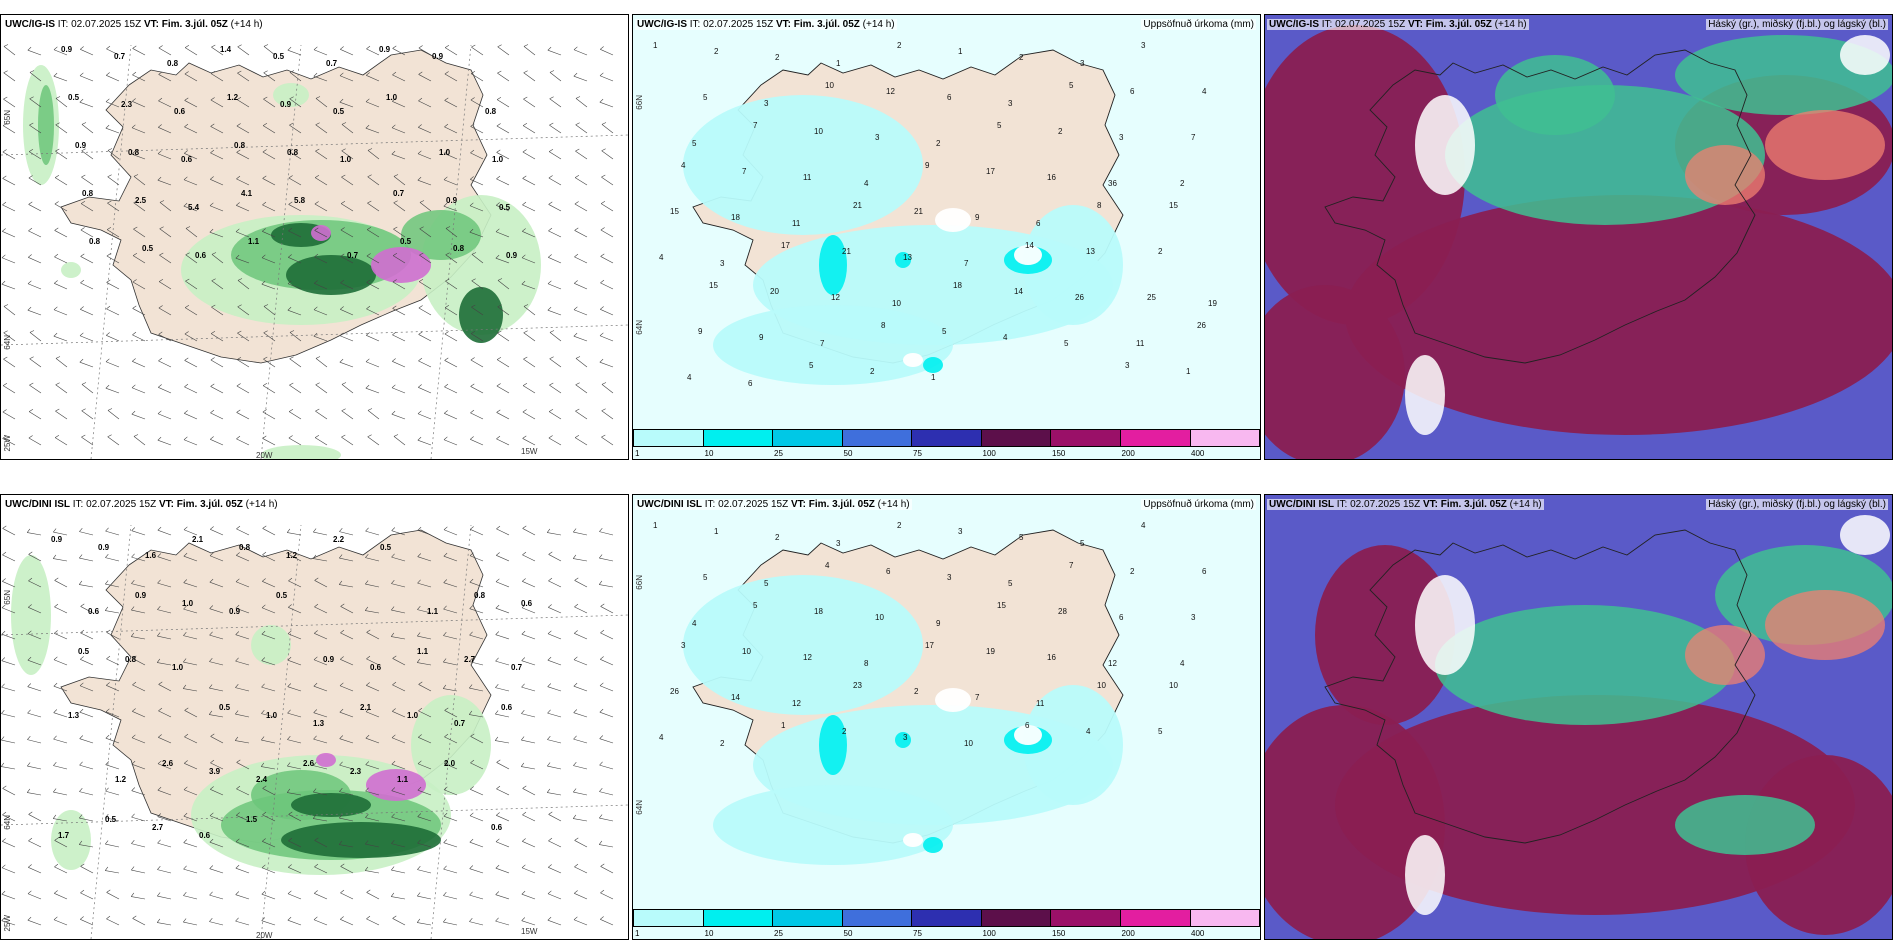  What do you see at coordinates (331, 275) in the screenshot?
I see `heavy-precip-area` at bounding box center [331, 275].